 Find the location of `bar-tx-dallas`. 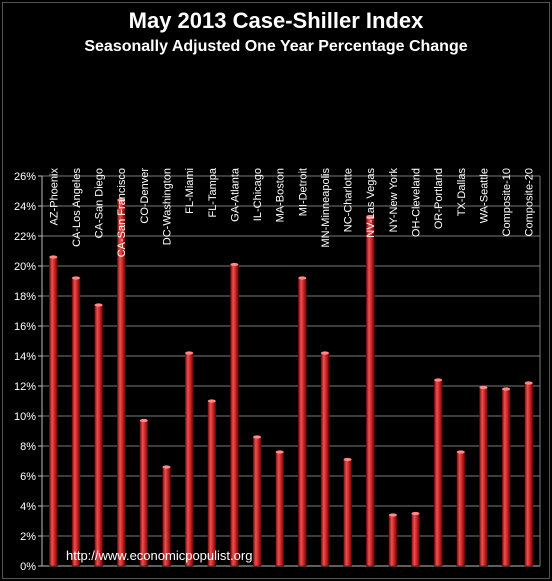

bar-tx-dallas is located at coordinates (461, 509).